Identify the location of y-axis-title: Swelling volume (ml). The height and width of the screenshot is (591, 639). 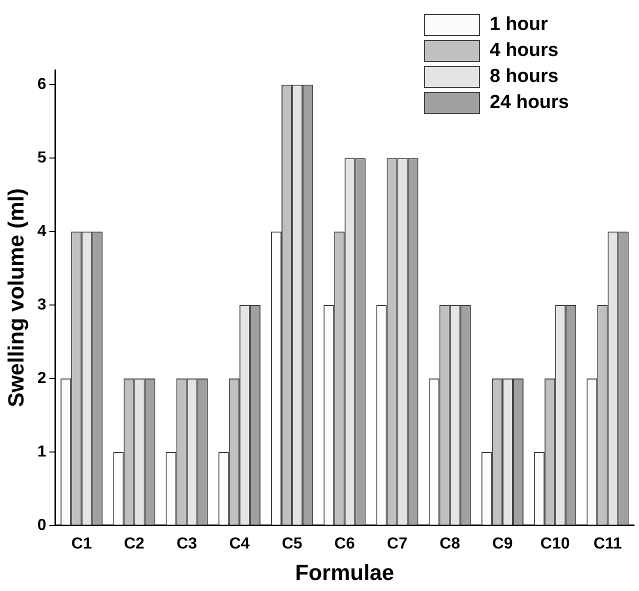
(15, 298).